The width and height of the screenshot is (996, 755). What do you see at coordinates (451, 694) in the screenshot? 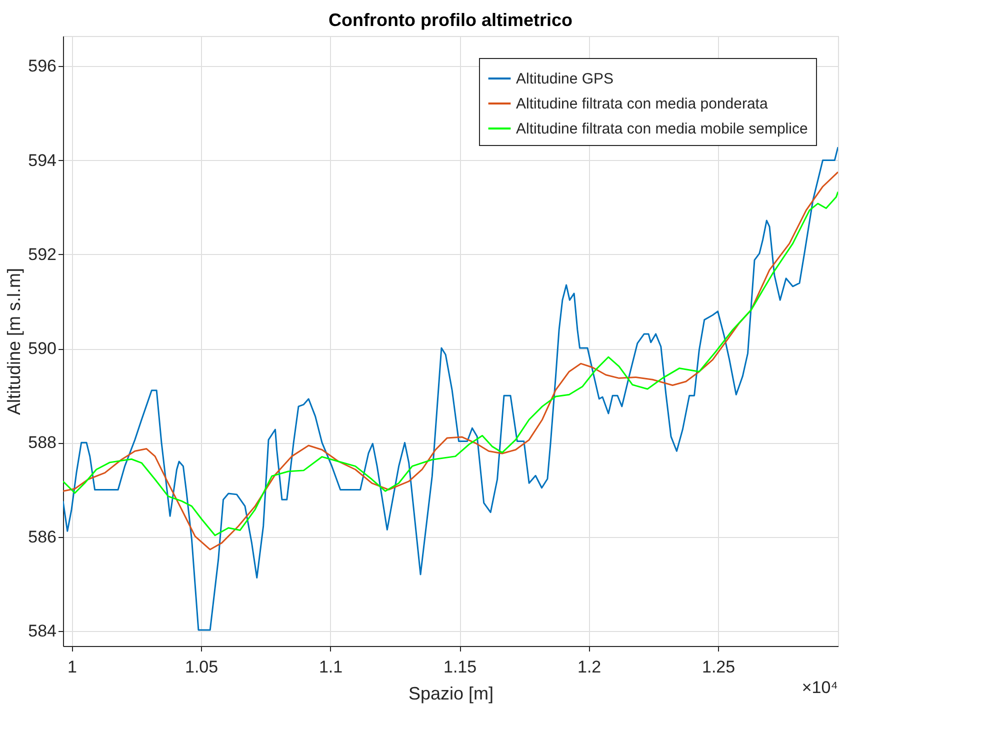
I see `x-axis-title: Spazio [m]` at bounding box center [451, 694].